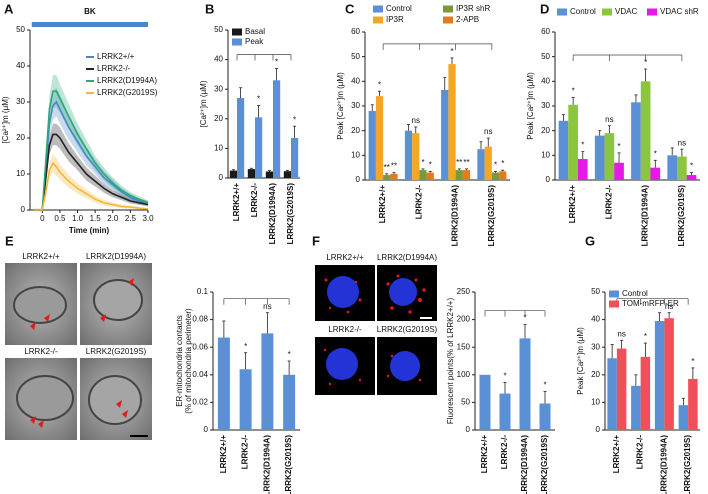 This screenshot has width=708, height=494. What do you see at coordinates (9, 240) in the screenshot?
I see `panel-letter: E` at bounding box center [9, 240].